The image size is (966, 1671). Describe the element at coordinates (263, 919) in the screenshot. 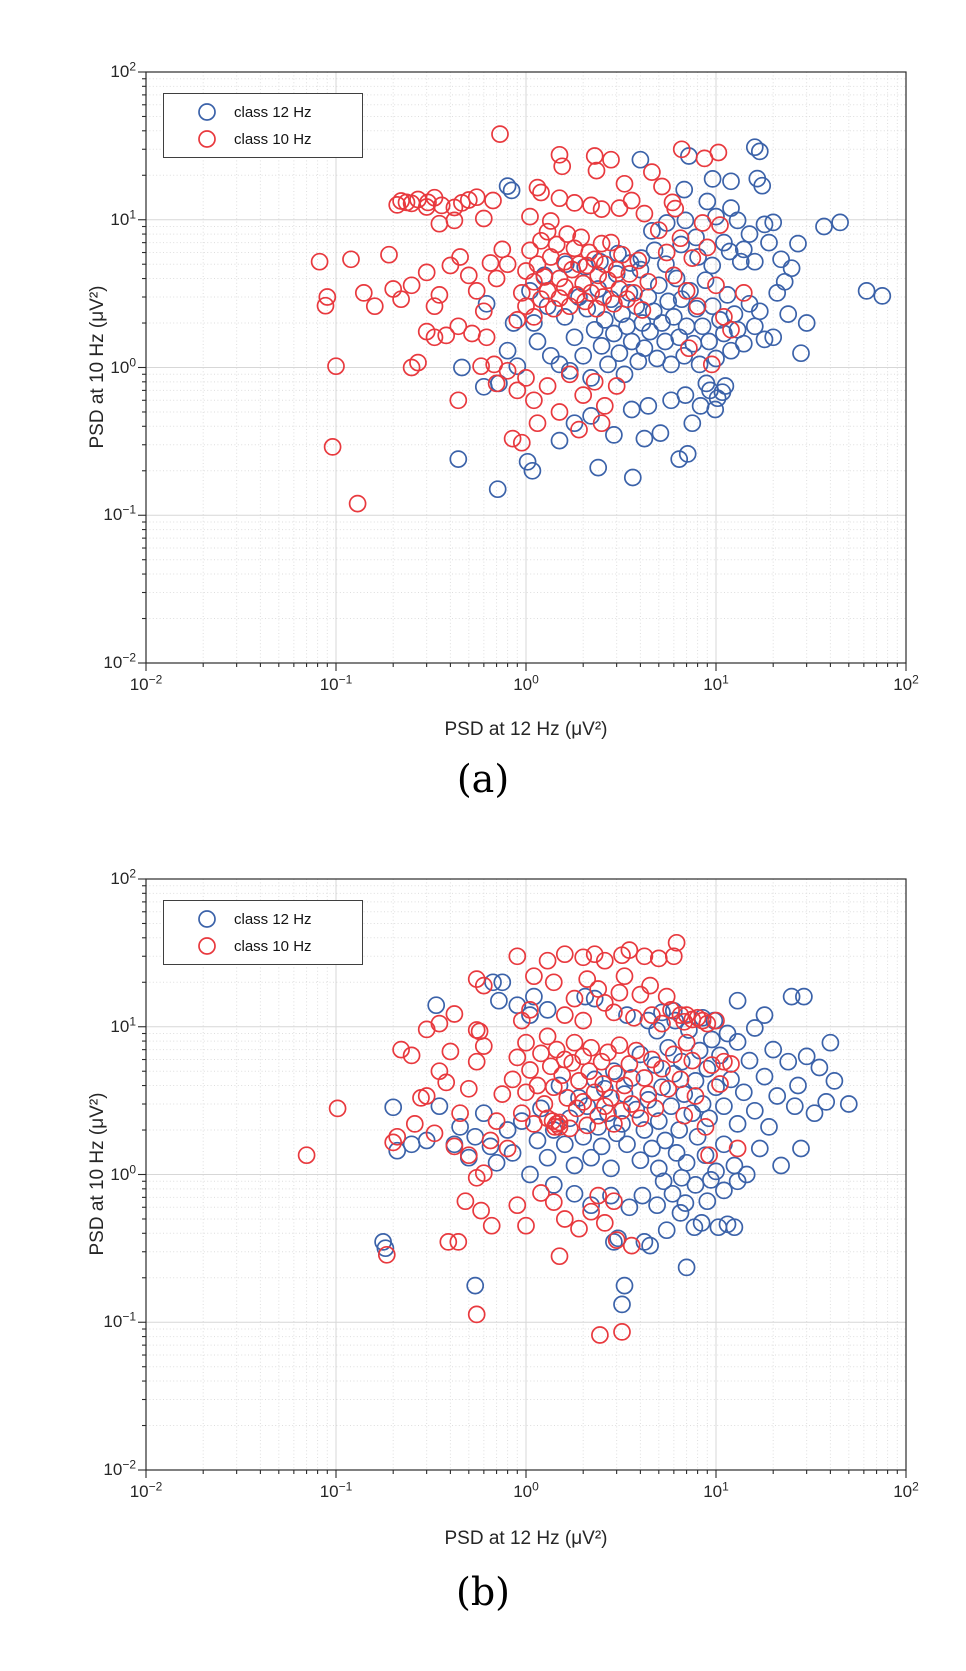

I see `legend-item-class-12hz: class 12 Hz` at that location.